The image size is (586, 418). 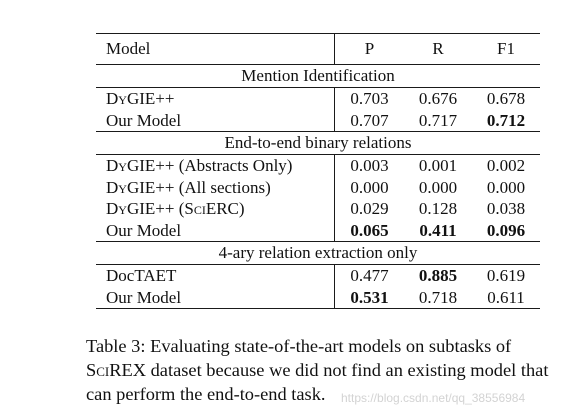 I want to click on table-row: DyGIE++ (SciERC) 0.029 0.128 0.038, so click(x=318, y=209).